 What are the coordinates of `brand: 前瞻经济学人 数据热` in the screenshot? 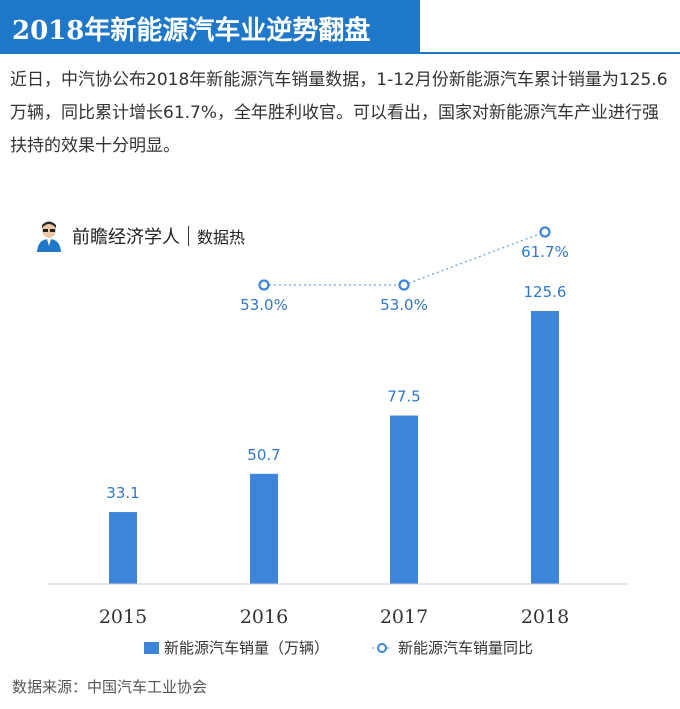 It's located at (139, 236).